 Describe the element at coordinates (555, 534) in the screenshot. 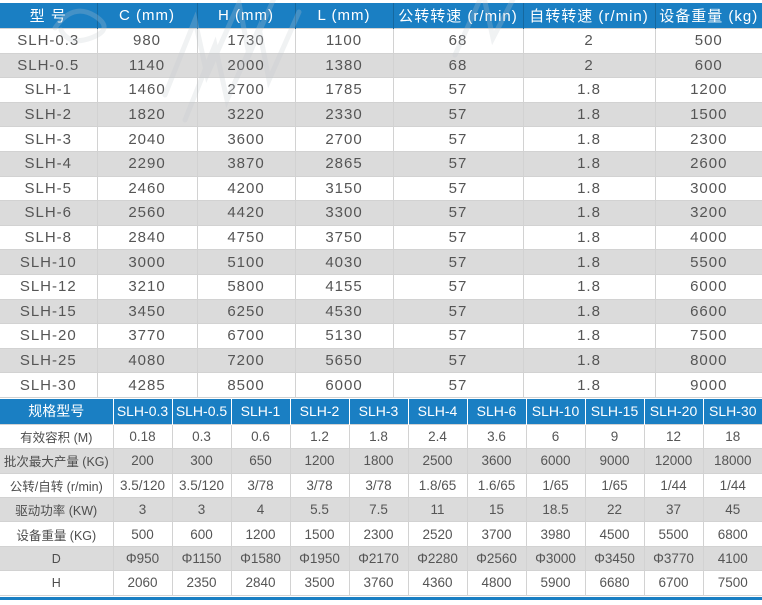

I see `value-cell: 3980` at that location.